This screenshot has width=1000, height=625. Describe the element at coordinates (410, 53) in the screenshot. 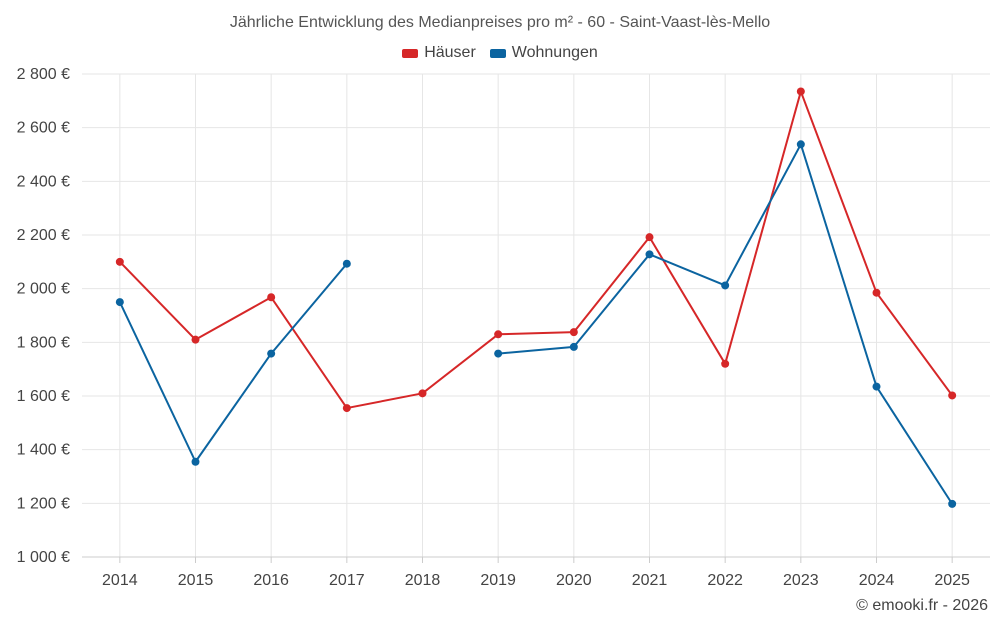

I see `legend-swatch-houses` at that location.